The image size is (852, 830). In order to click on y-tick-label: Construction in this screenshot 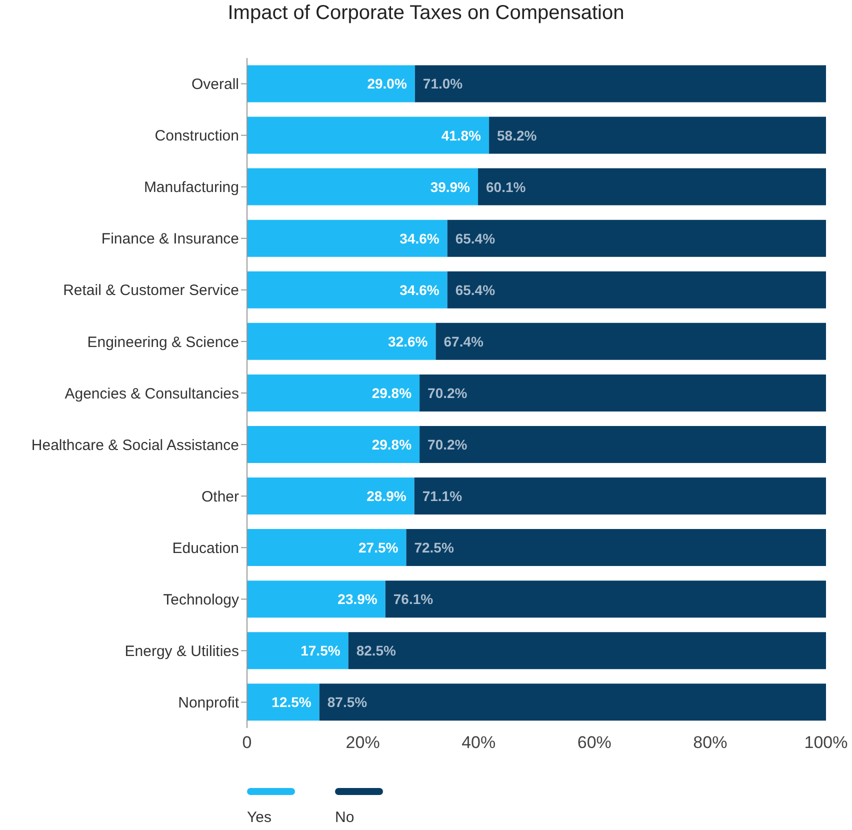, I will do `click(196, 136)`.